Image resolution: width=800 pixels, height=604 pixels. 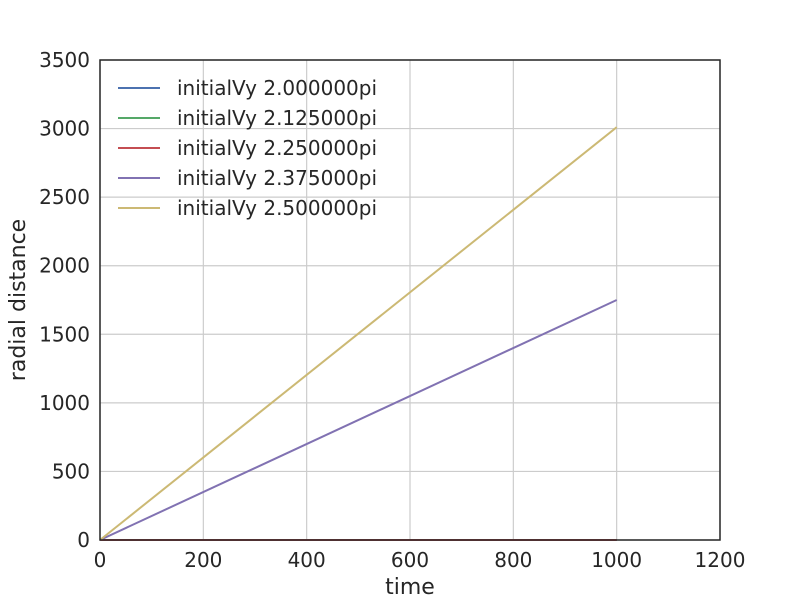 I want to click on legend-label: initialVy 2.000000pi, so click(x=277, y=88).